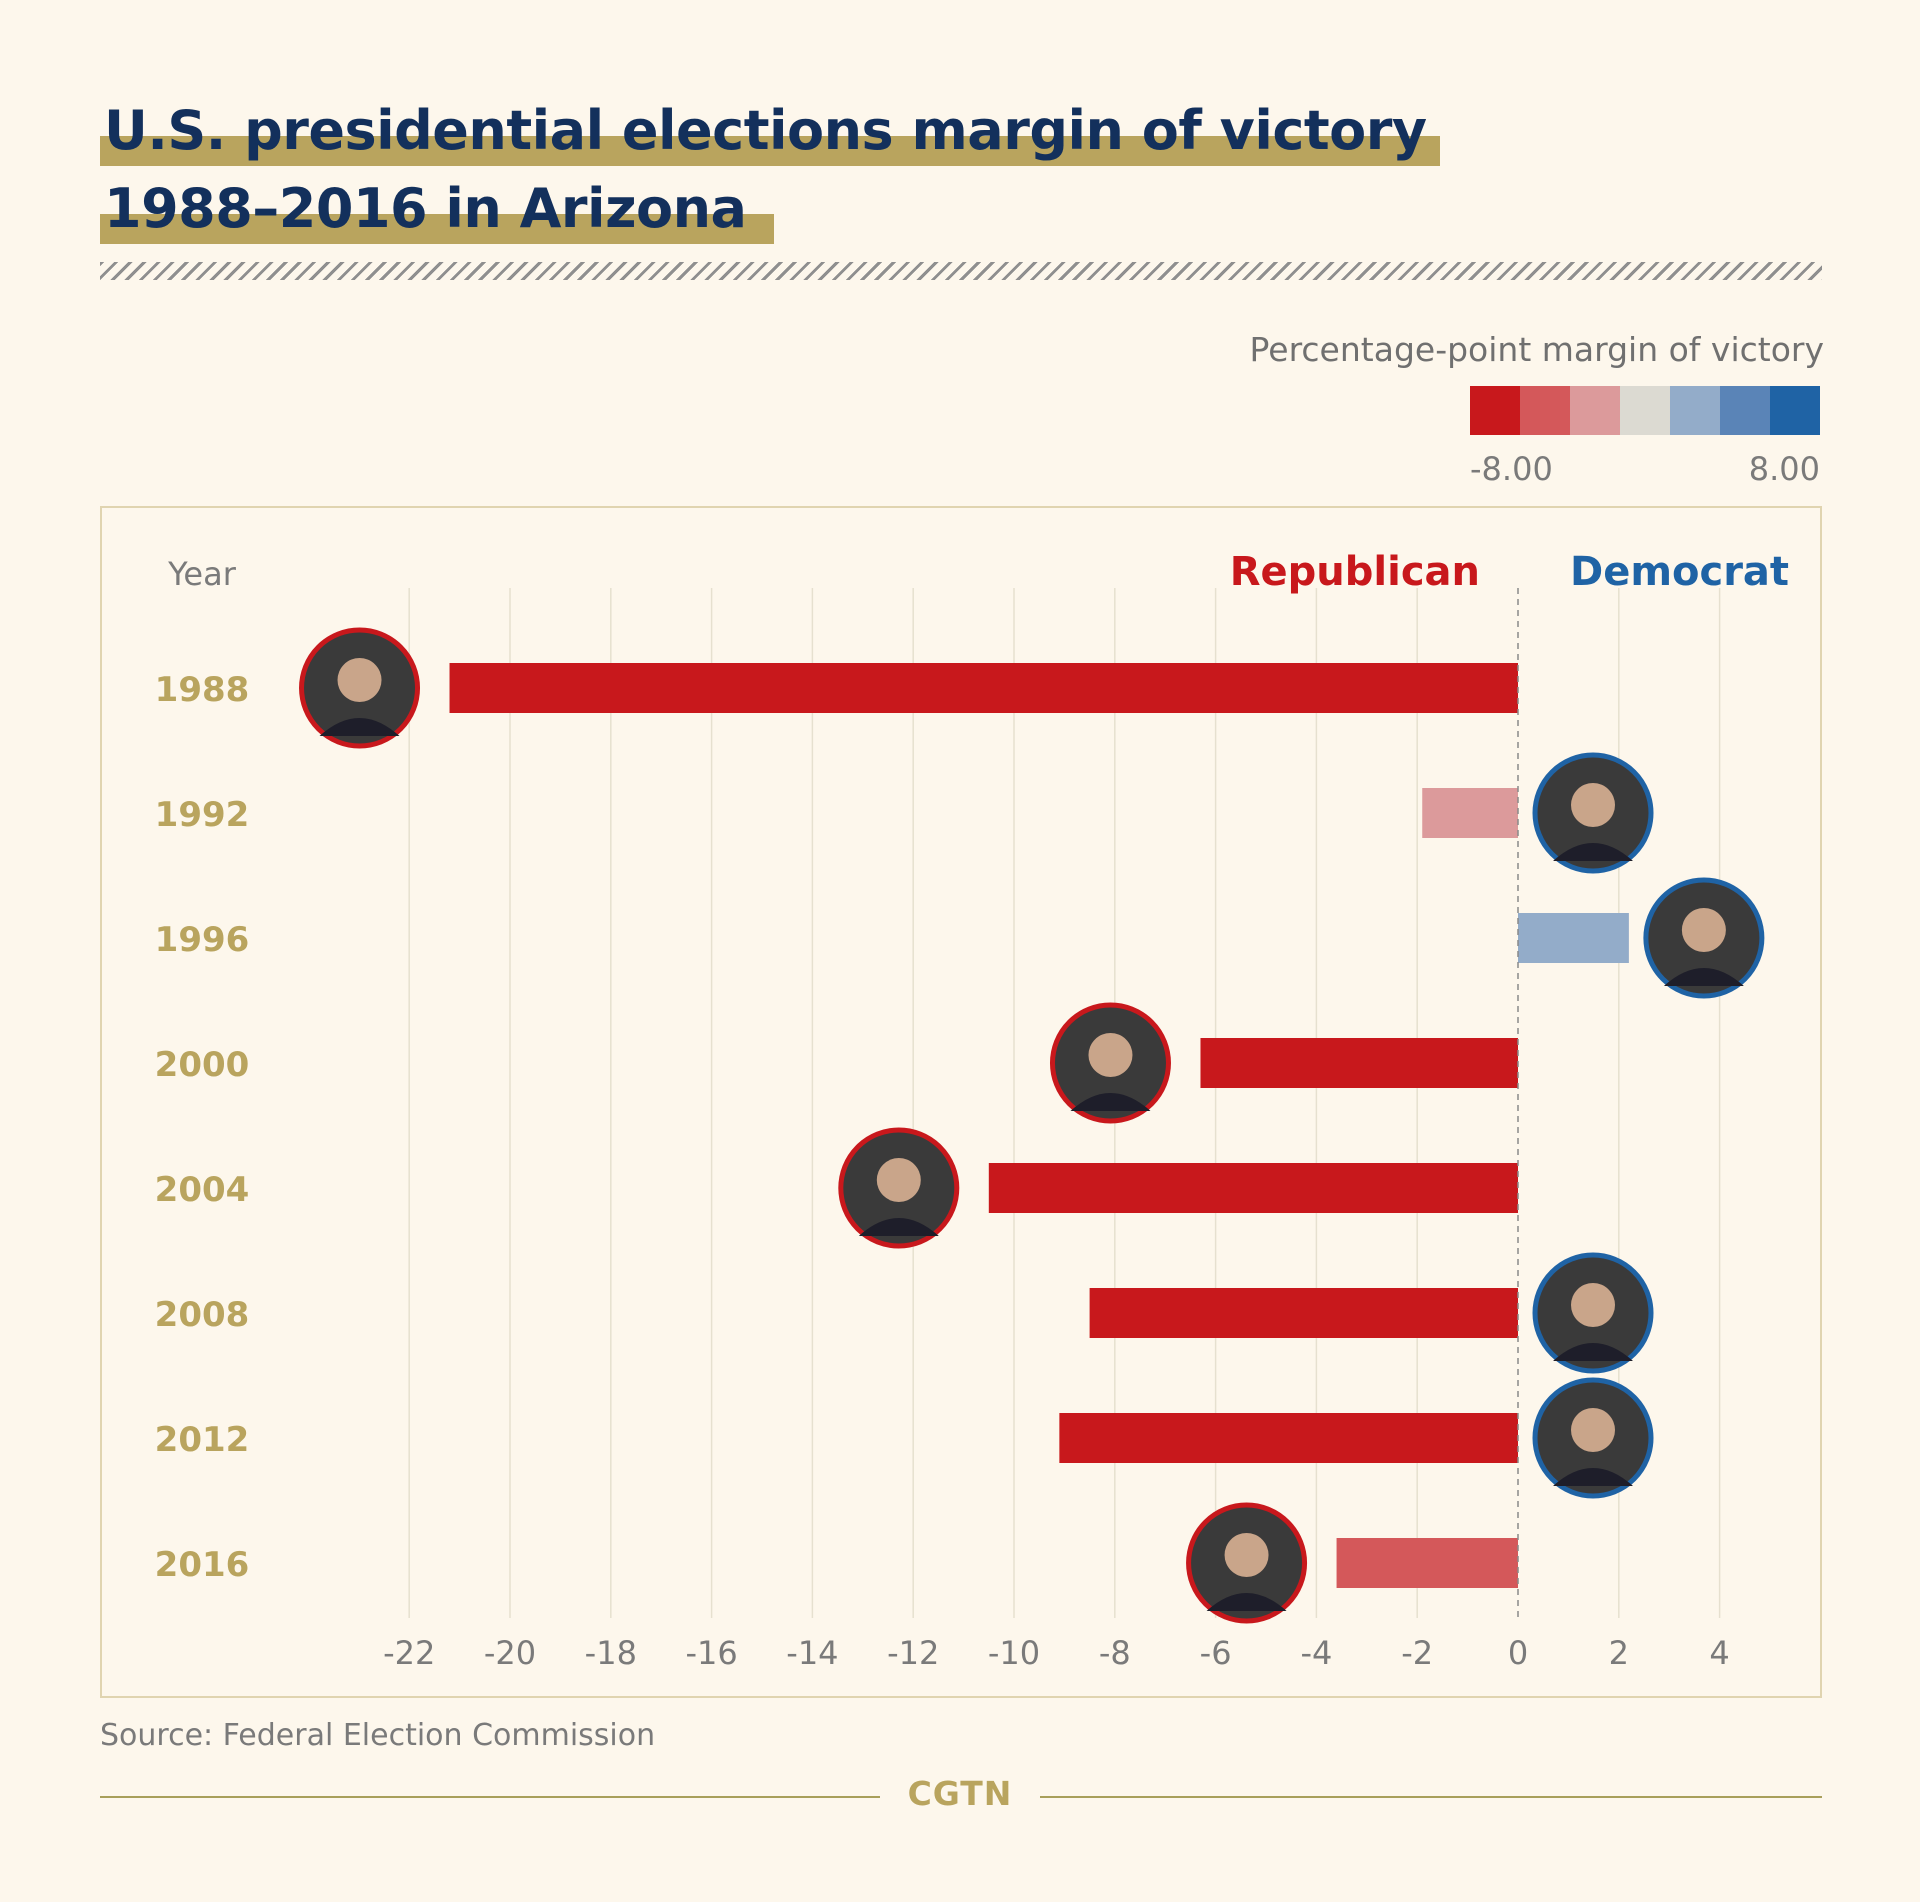 Image resolution: width=1920 pixels, height=1902 pixels. I want to click on year-label-1992: 1992, so click(202, 815).